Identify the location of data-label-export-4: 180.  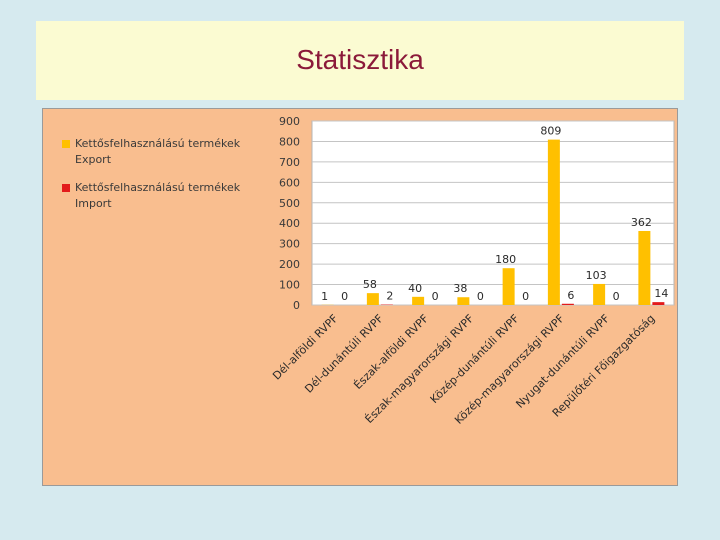
(505, 259).